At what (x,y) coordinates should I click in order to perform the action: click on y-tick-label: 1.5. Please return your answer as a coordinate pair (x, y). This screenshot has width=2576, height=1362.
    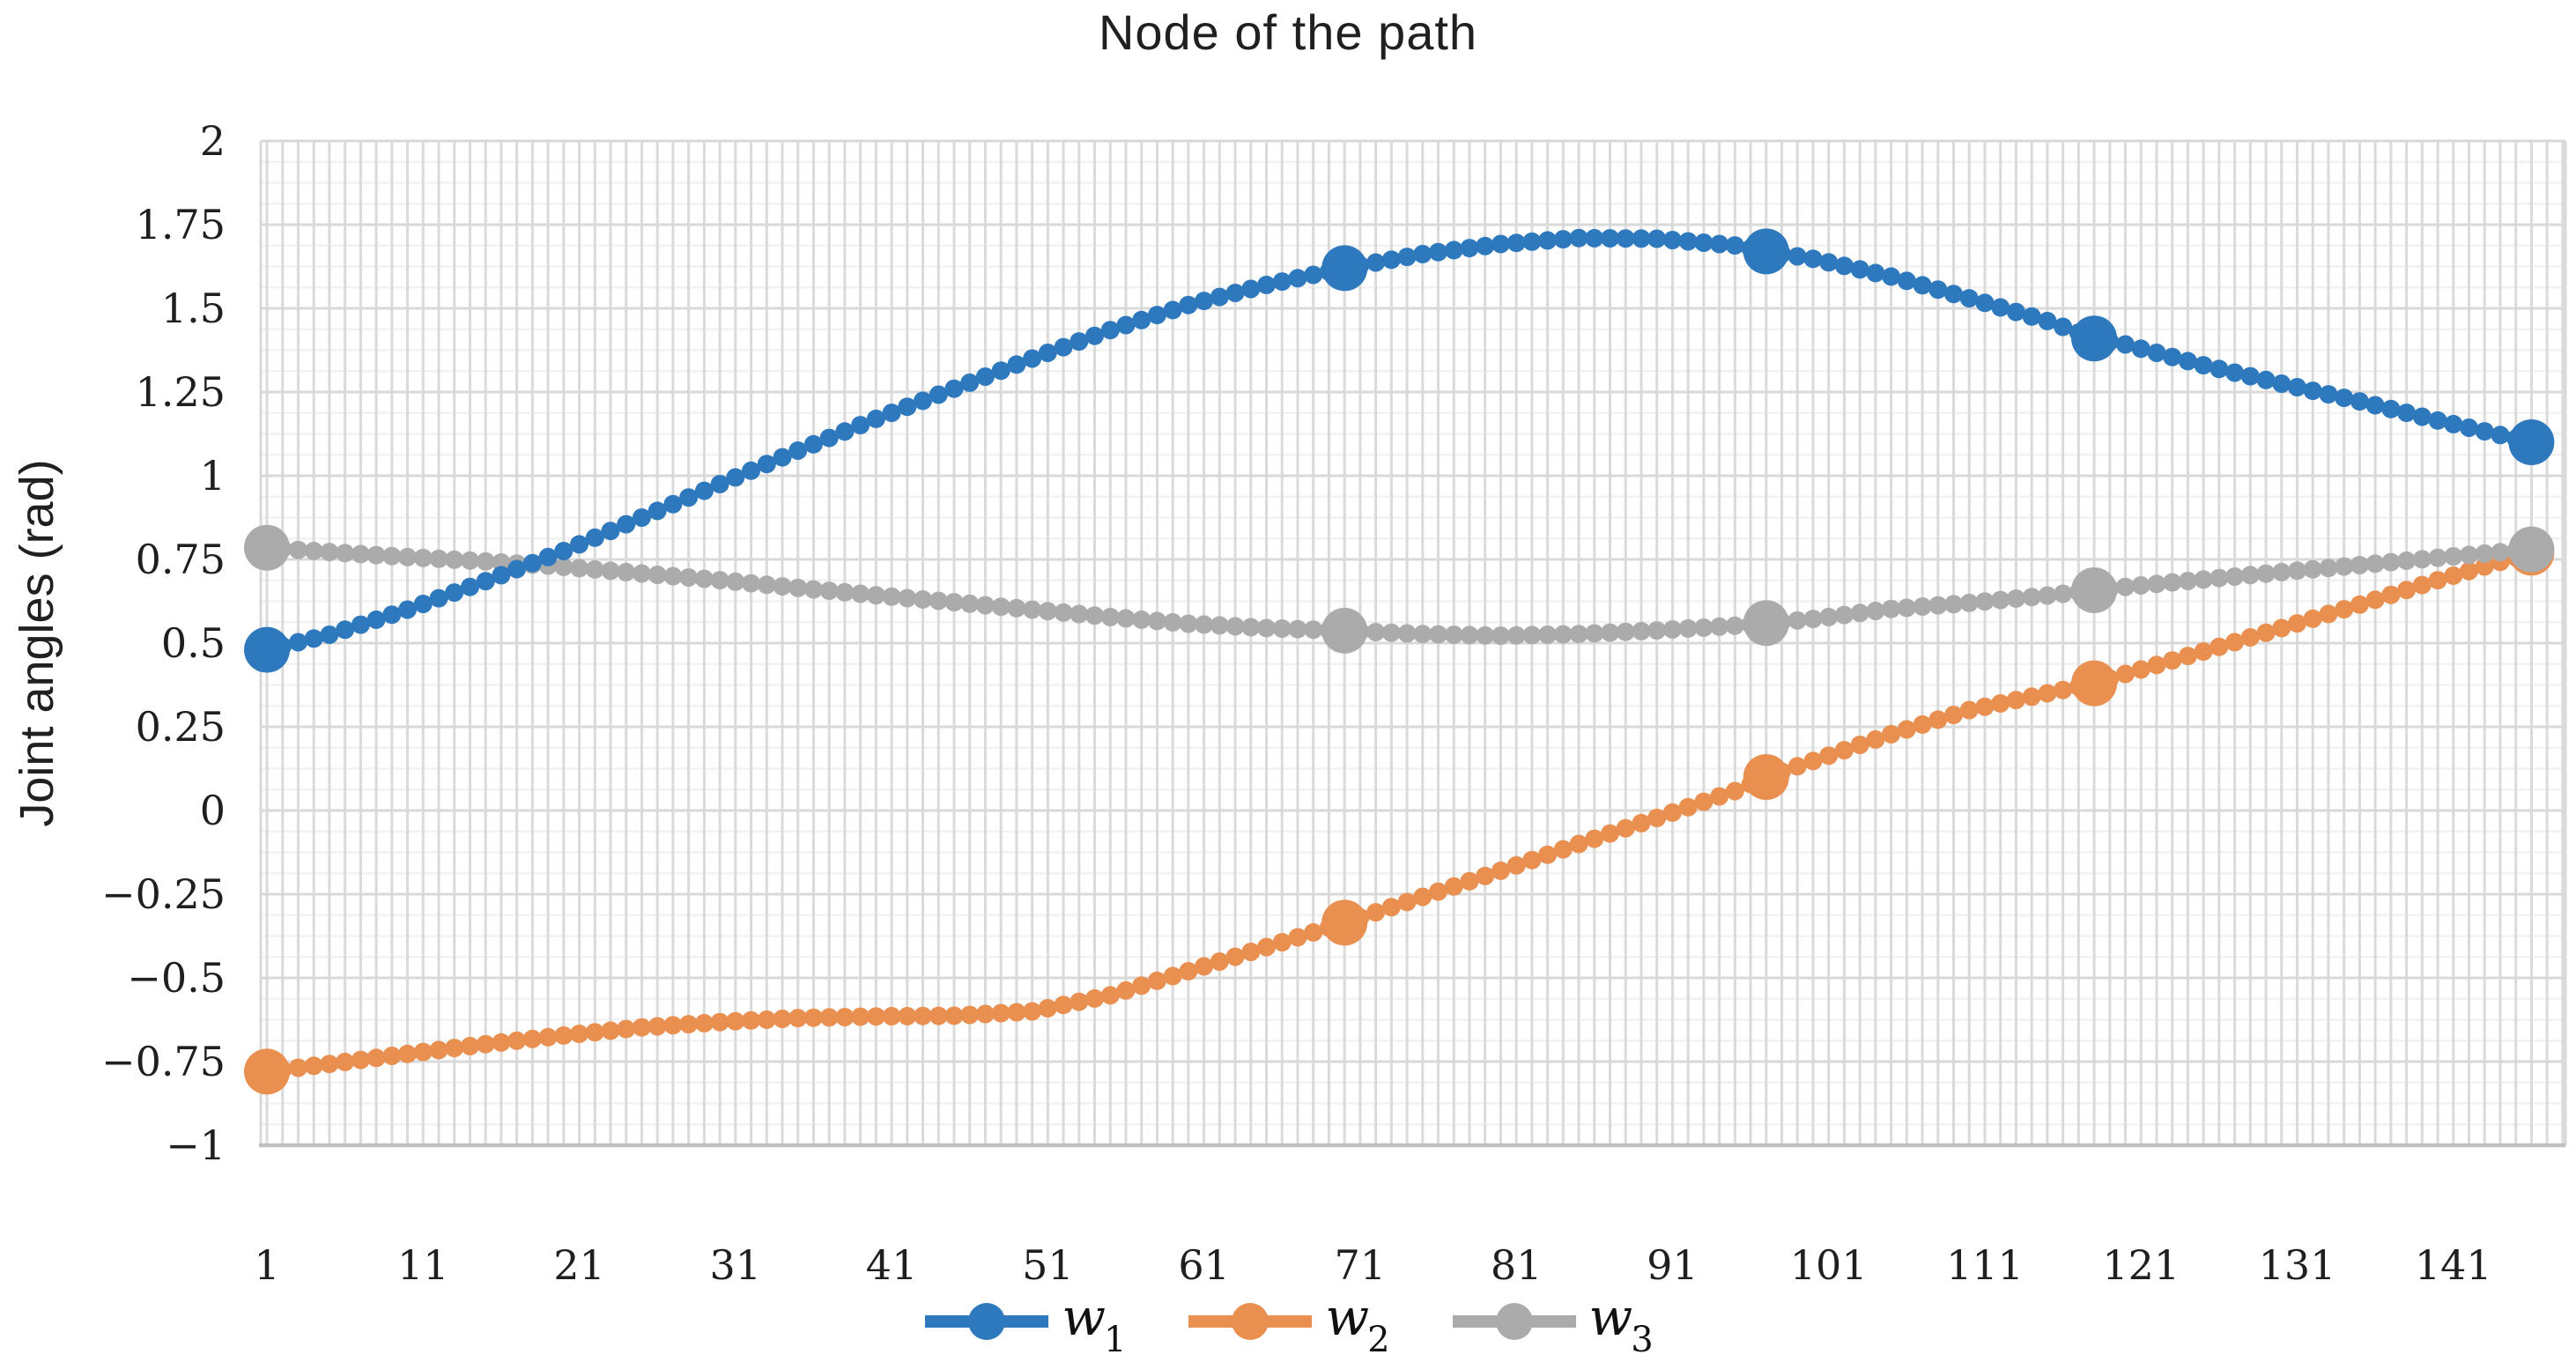
    Looking at the image, I should click on (194, 308).